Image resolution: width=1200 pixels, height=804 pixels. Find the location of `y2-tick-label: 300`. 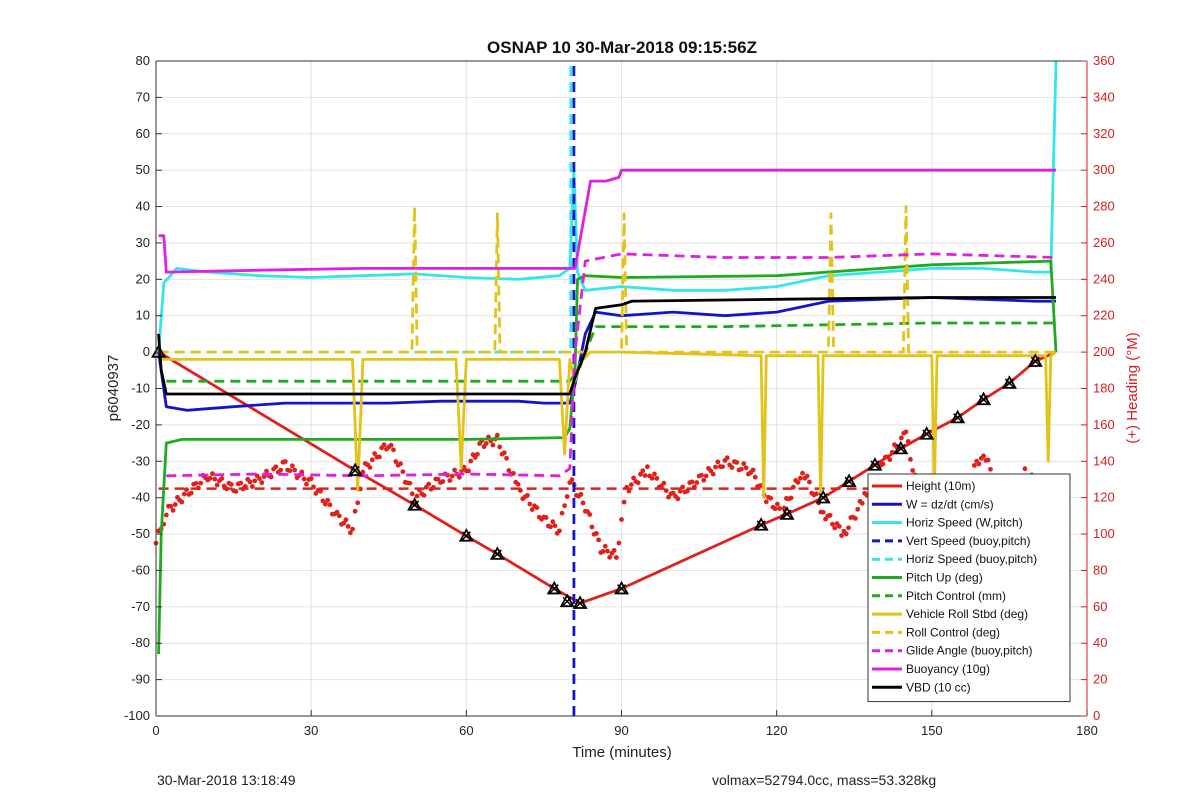

y2-tick-label: 300 is located at coordinates (1104, 169).